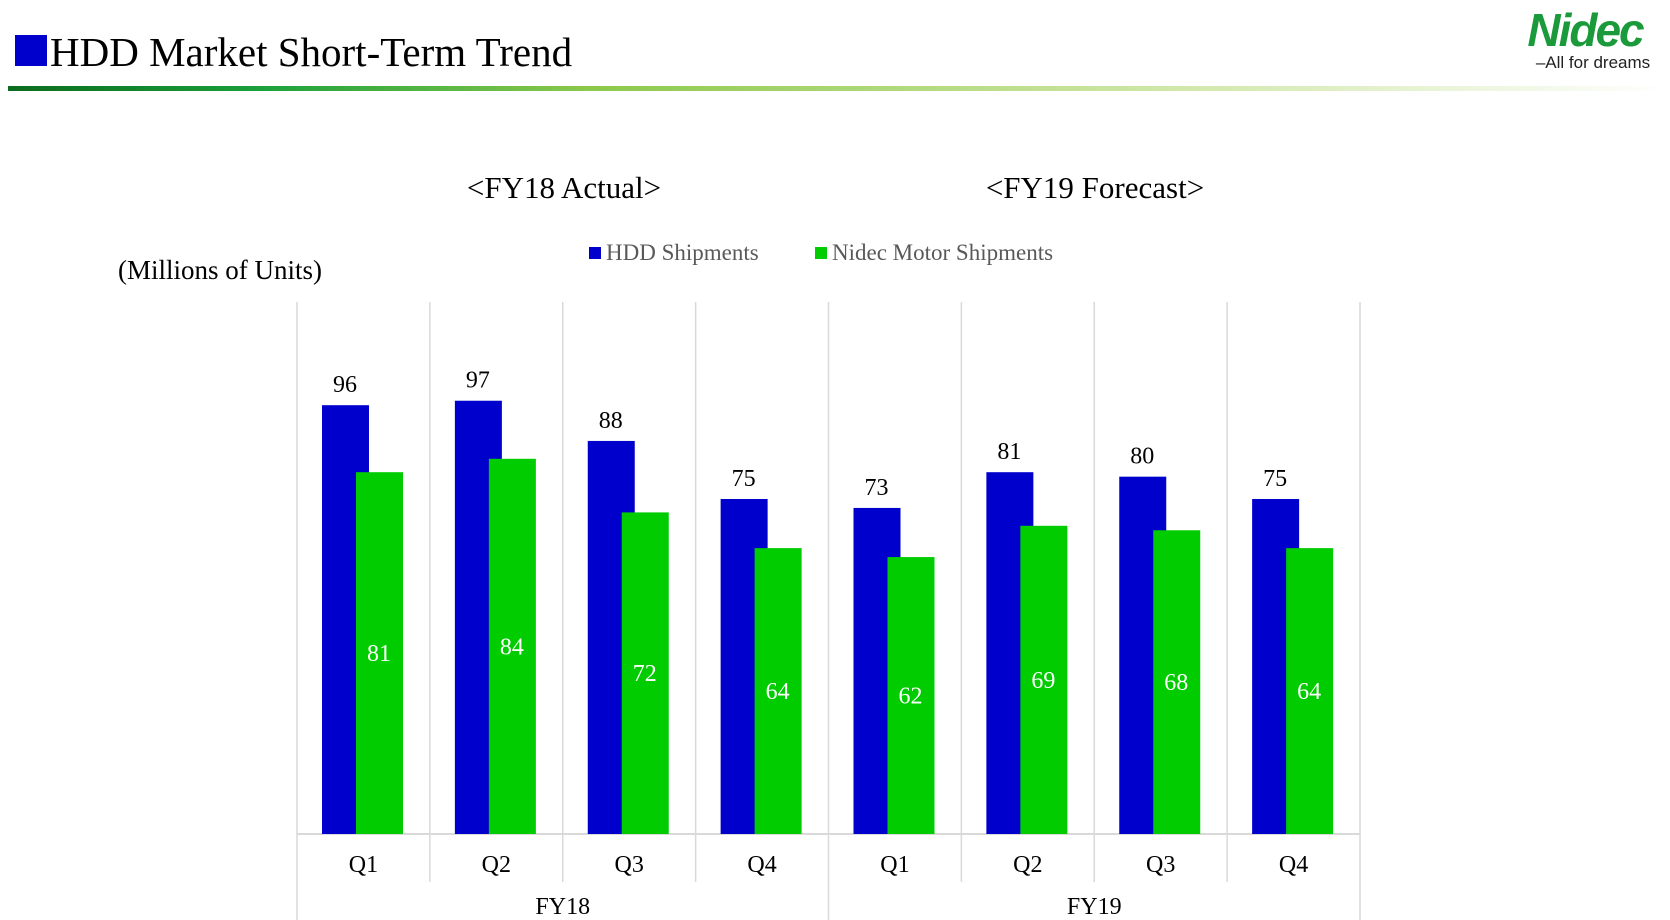  I want to click on svg-text: –All for dreams, so click(1593, 62).